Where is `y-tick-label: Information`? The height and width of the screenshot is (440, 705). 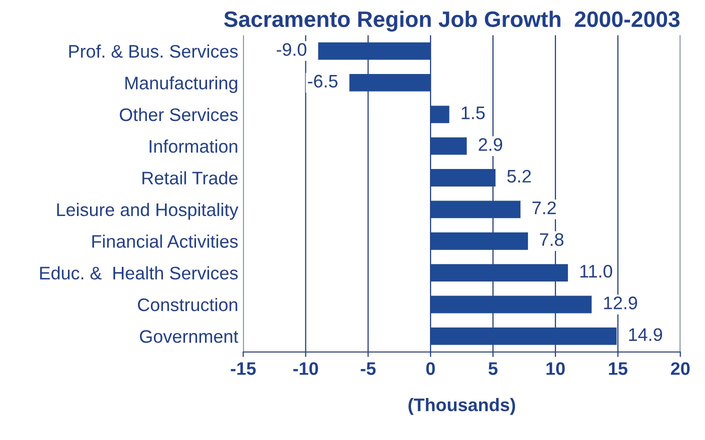 y-tick-label: Information is located at coordinates (194, 146).